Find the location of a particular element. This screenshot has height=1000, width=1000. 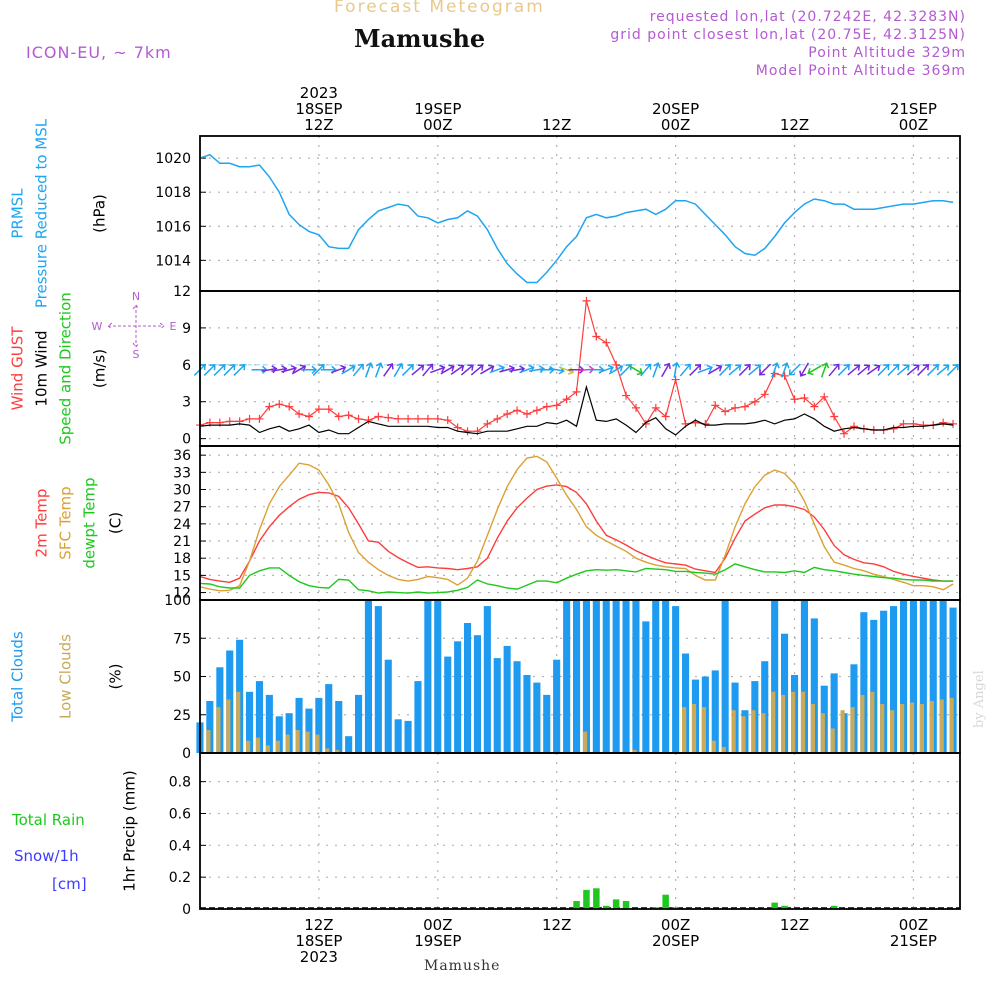

y-tick-label: 1018 is located at coordinates (173, 193).